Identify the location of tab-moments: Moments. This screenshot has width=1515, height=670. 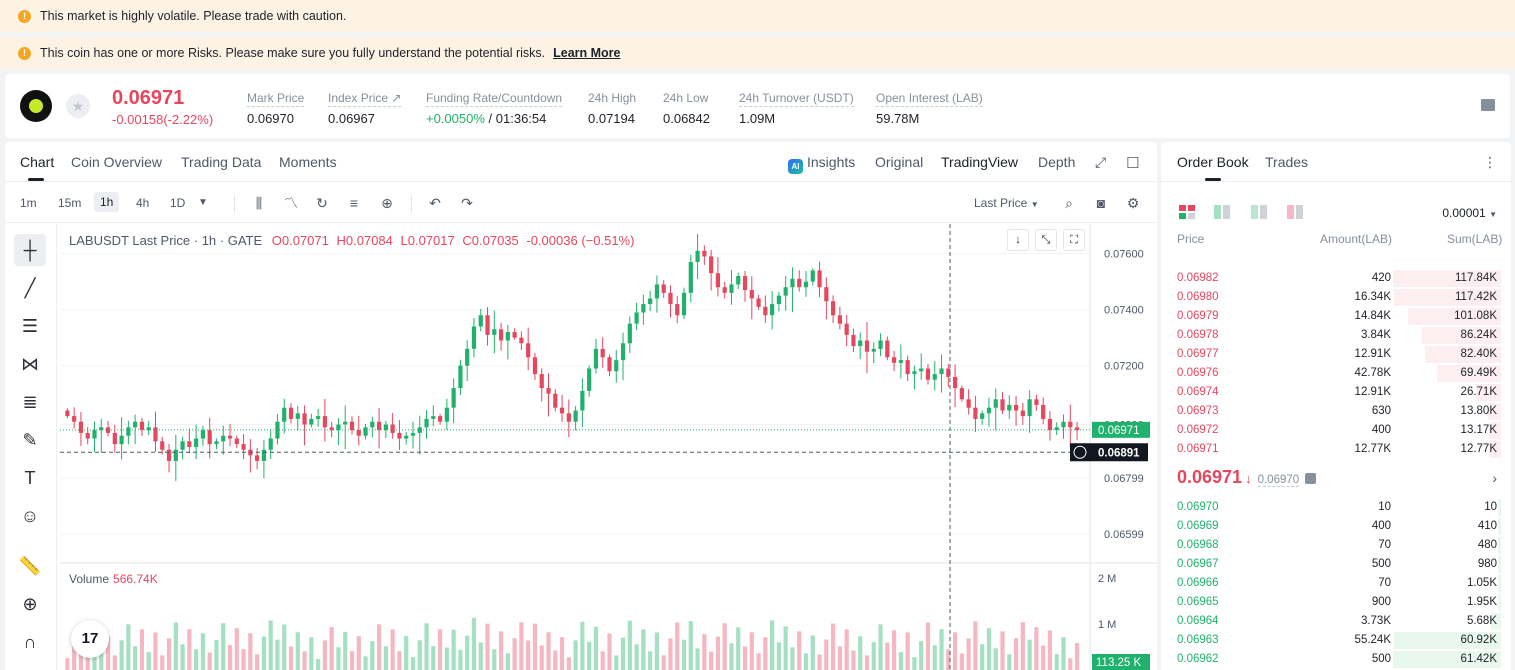
(308, 162).